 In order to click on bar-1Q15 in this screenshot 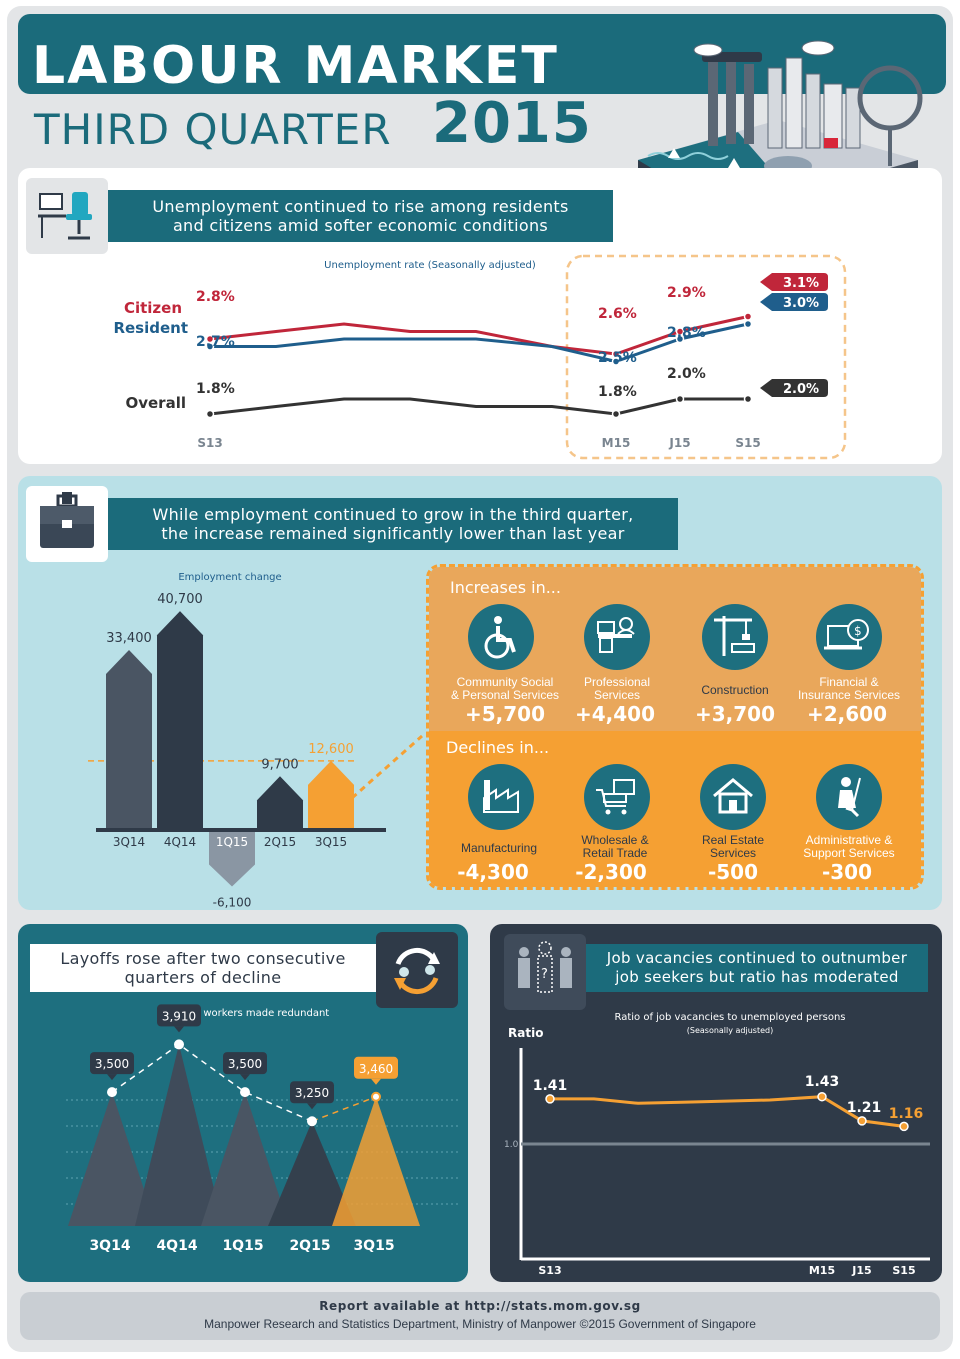, I will do `click(245, 1159)`.